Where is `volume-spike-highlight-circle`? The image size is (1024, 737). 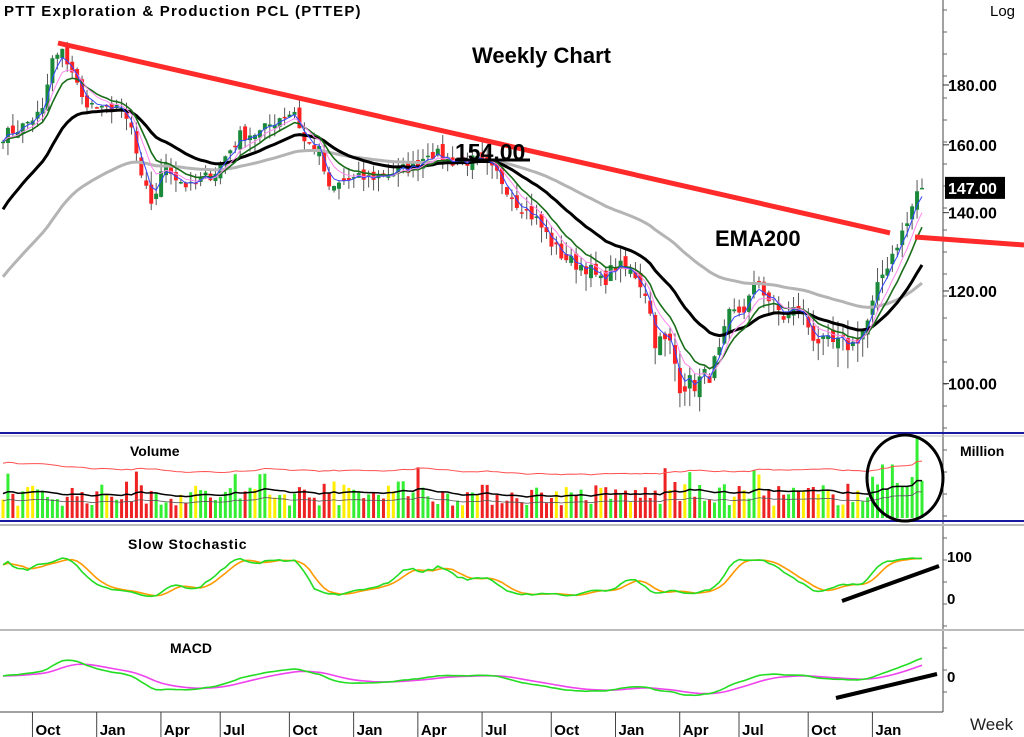
volume-spike-highlight-circle is located at coordinates (905, 478).